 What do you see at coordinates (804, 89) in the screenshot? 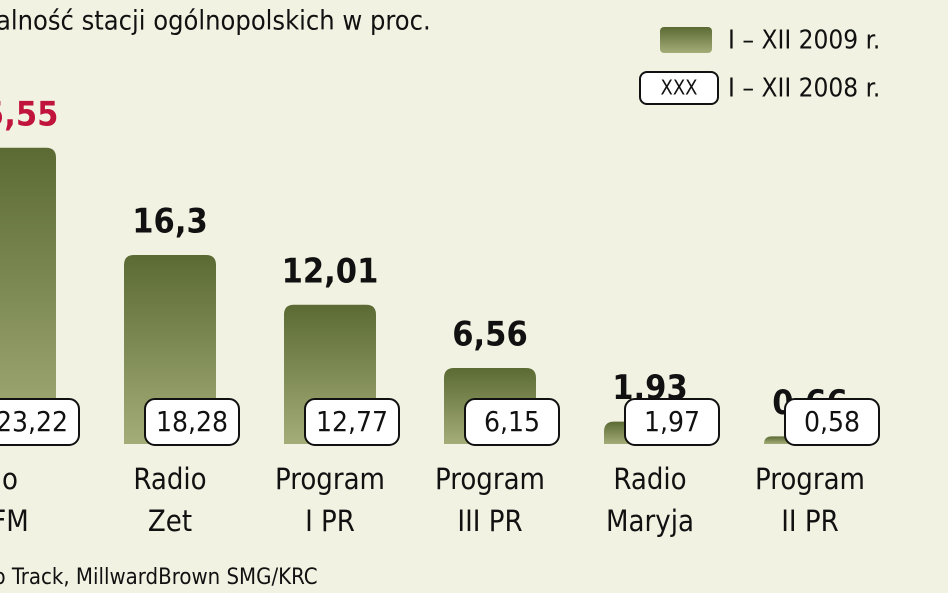
I see `legend-label: I – XII 2008 r.` at bounding box center [804, 89].